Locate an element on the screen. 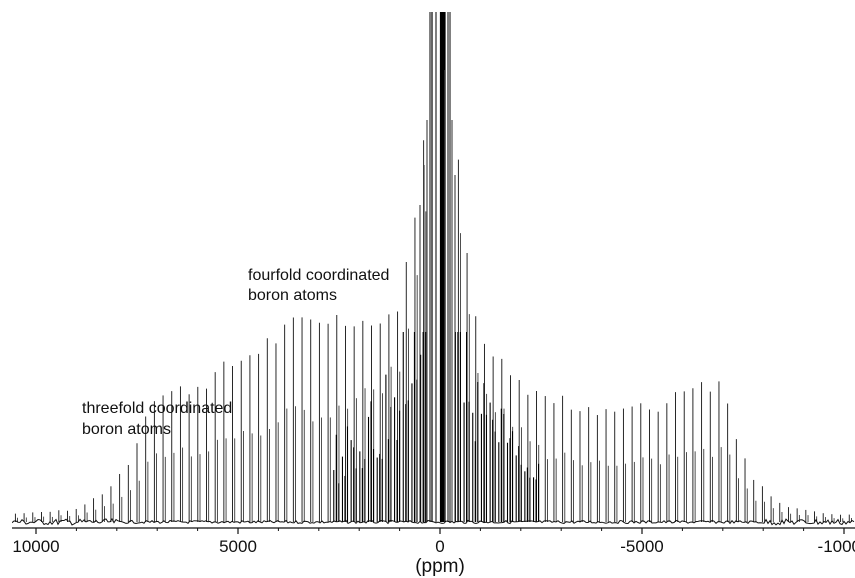 This screenshot has height=578, width=855. annotation-threefold-line2: boron atoms is located at coordinates (126, 429).